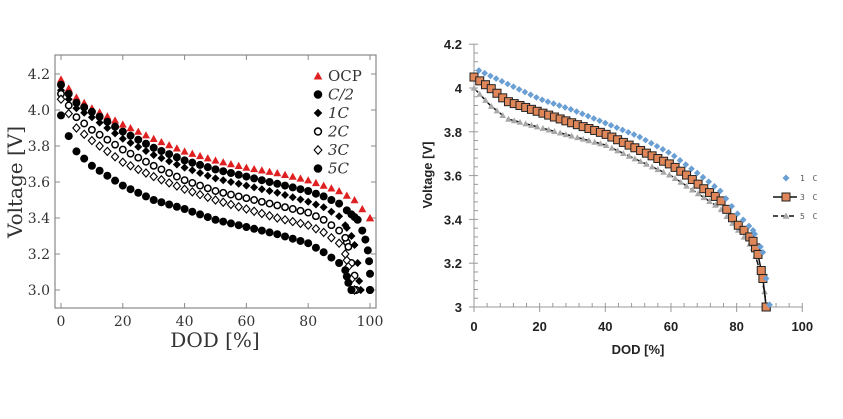 Image resolution: width=843 pixels, height=419 pixels. I want to click on right-legend-label: 5 C, so click(809, 216).